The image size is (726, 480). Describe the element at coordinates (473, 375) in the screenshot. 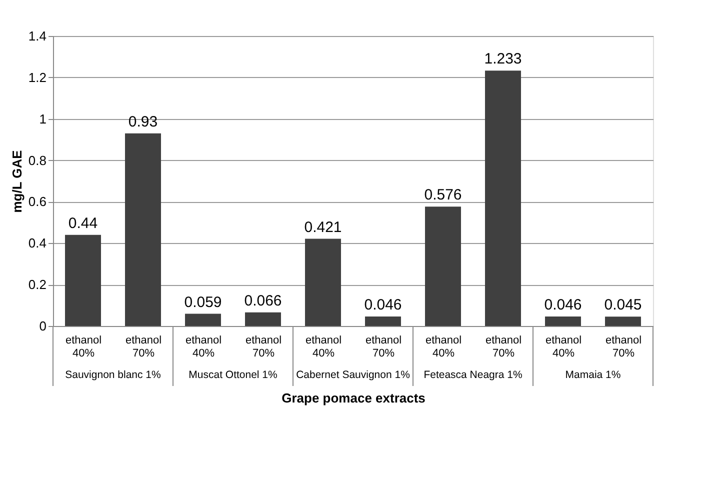

I see `text: Feteasca Neagra 1%` at that location.